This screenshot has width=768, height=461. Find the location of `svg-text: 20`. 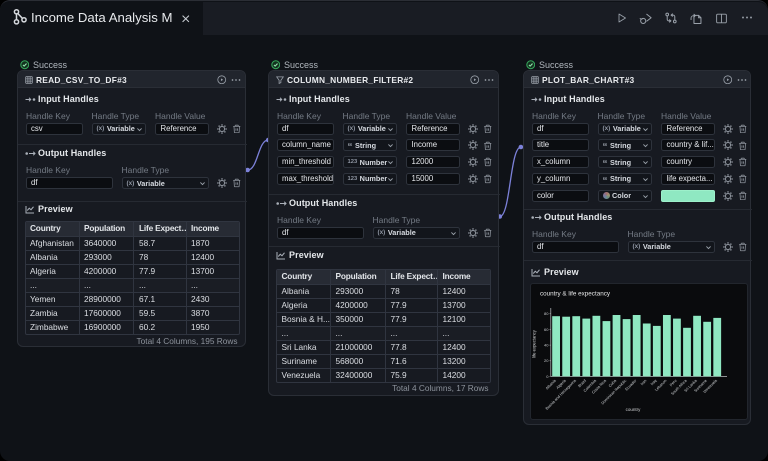

svg-text: 20 is located at coordinates (546, 360).